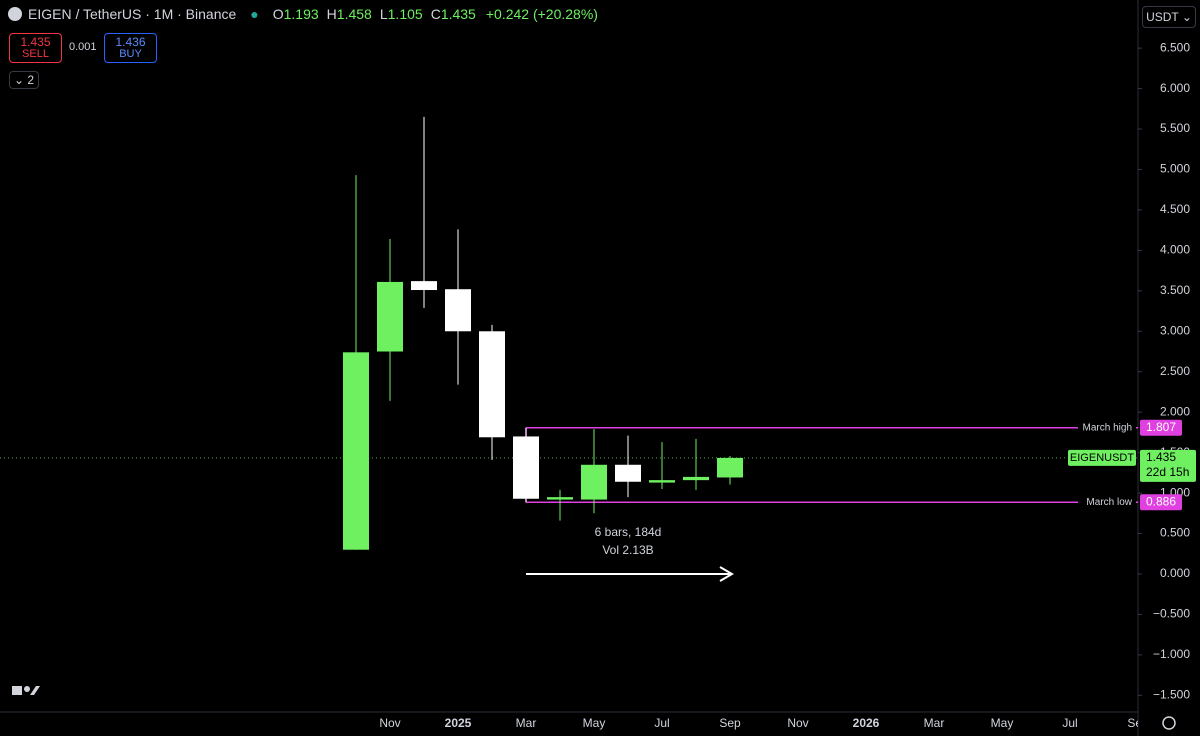 The height and width of the screenshot is (736, 1200). What do you see at coordinates (26, 690) in the screenshot?
I see `tv-logo` at bounding box center [26, 690].